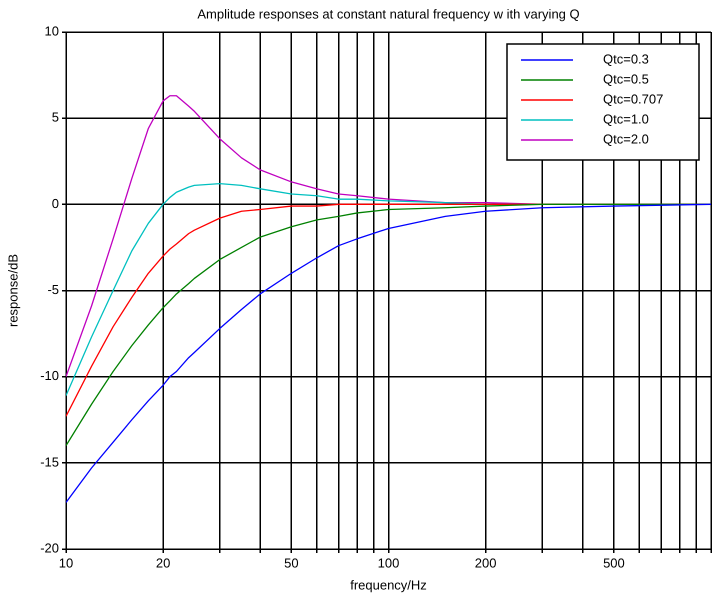 This screenshot has height=601, width=714. Describe the element at coordinates (485, 562) in the screenshot. I see `x-tick-label: 200` at that location.